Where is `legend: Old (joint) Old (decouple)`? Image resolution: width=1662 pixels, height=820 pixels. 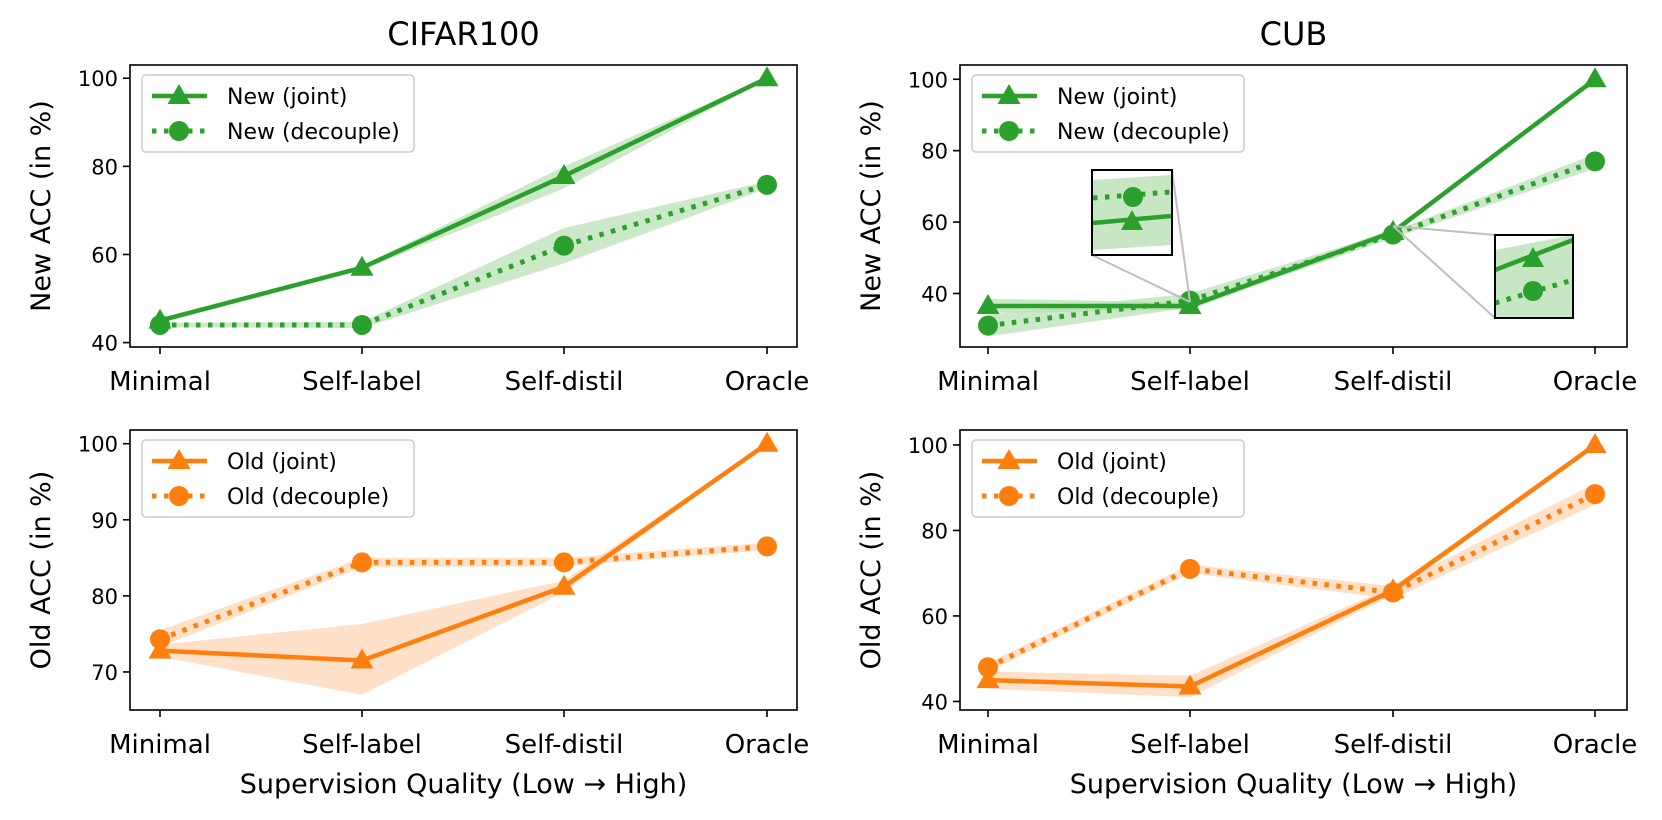 legend: Old (joint) Old (decouple) is located at coordinates (278, 478).